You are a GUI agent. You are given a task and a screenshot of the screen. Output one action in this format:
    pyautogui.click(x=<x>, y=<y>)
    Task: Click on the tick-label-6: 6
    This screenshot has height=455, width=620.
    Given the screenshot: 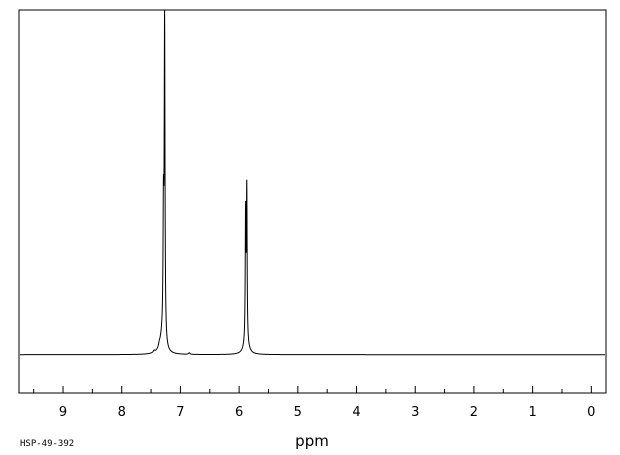 What is the action you would take?
    pyautogui.click(x=239, y=412)
    